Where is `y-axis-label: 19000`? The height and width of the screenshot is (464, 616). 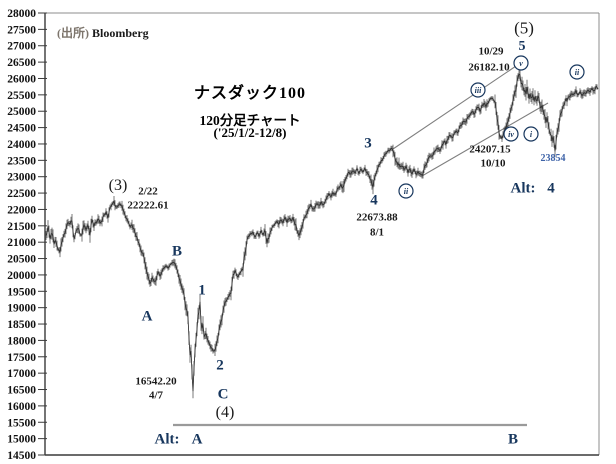 y-axis-label: 19000 is located at coordinates (21, 309).